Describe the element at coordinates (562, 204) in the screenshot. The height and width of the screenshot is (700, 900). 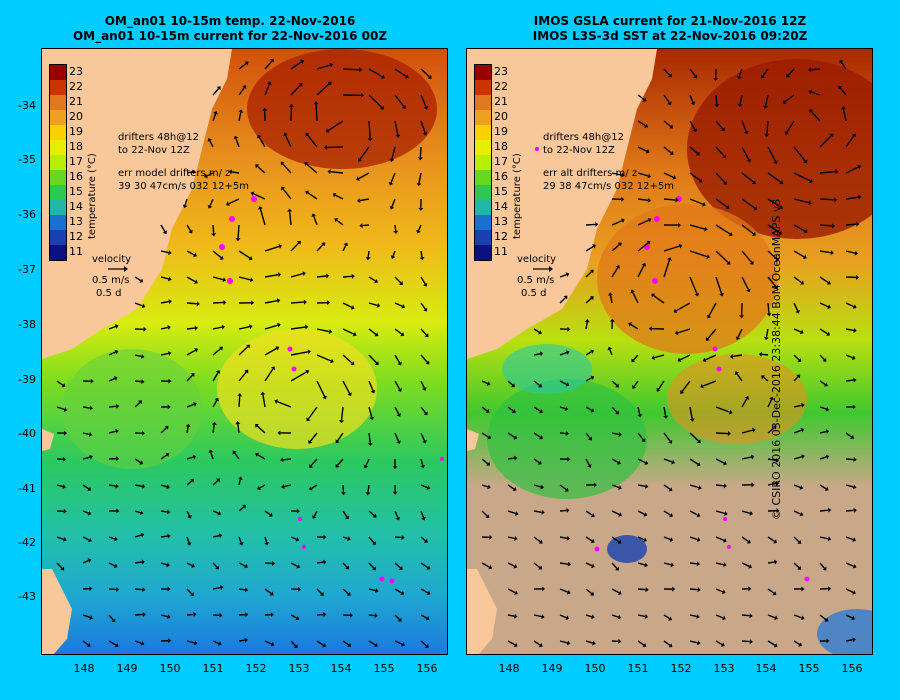
I see `right-australia-land` at that location.